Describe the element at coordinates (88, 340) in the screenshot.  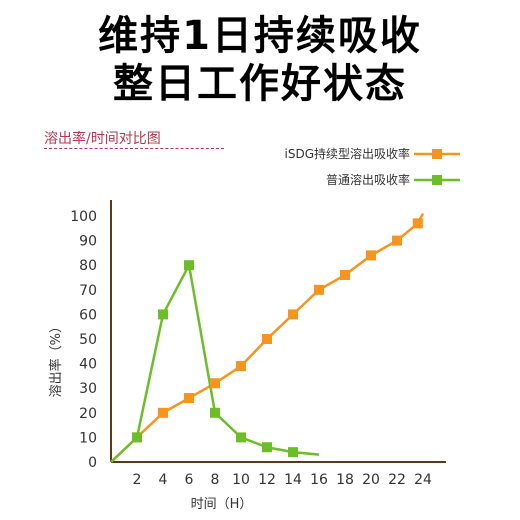
I see `y-tick-label: 50` at that location.